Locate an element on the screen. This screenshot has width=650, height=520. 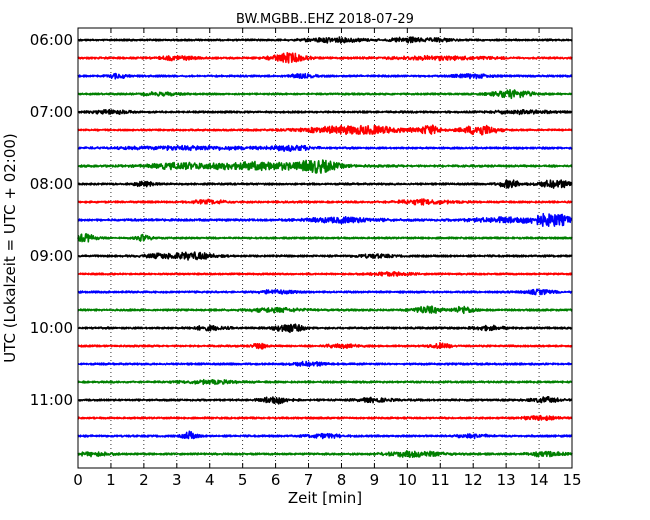
y-tick-label: 06:00 is located at coordinates (51, 40).